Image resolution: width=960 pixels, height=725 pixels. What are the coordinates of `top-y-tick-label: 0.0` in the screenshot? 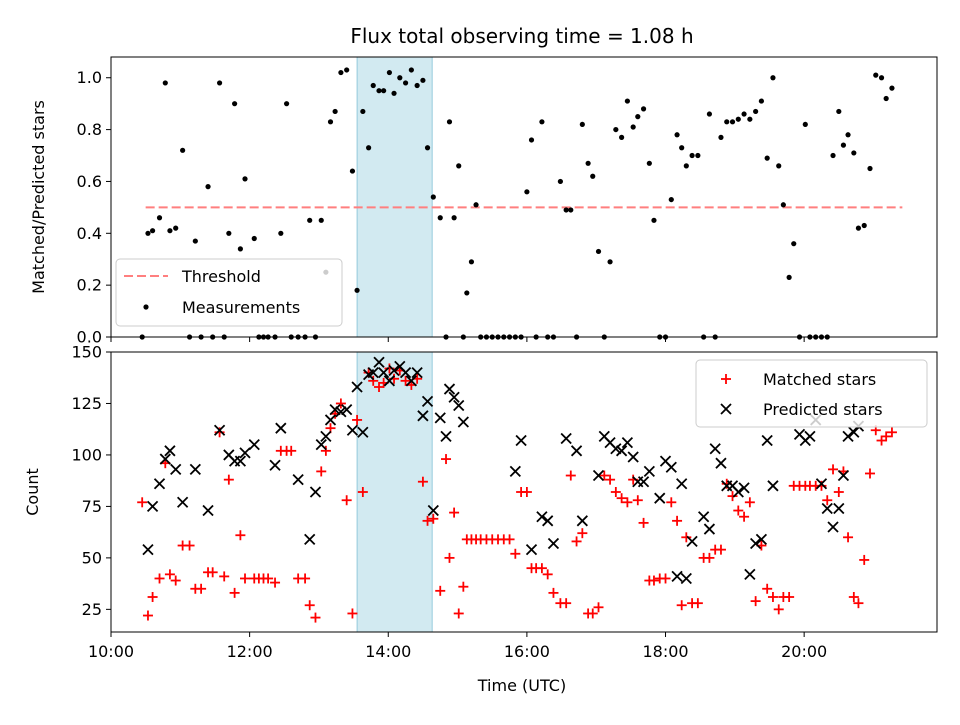 It's located at (89, 337).